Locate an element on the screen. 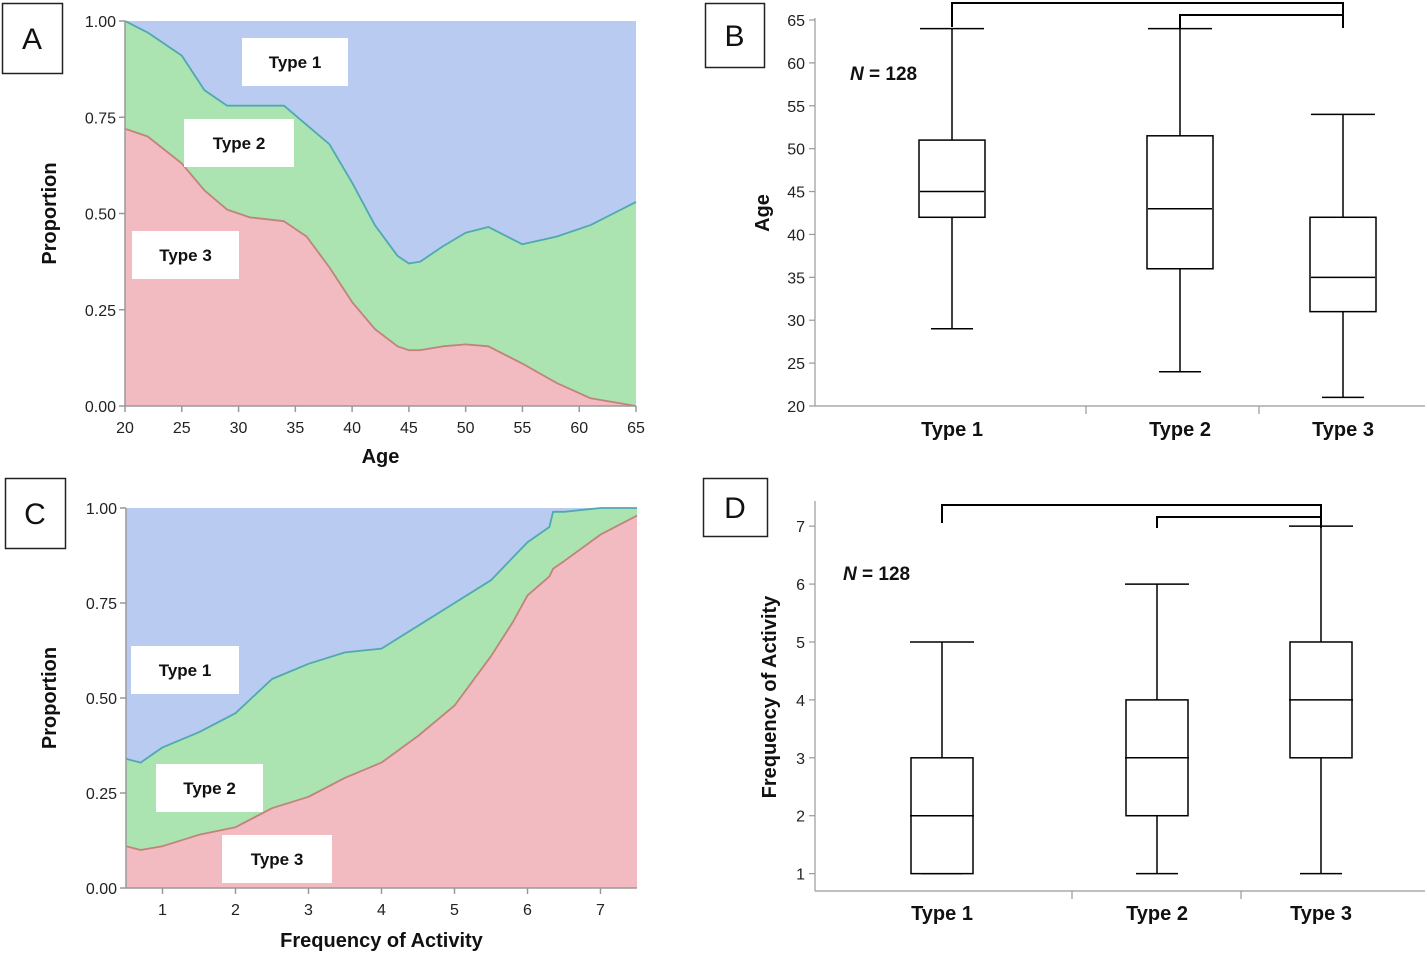  y-tick-label: 6 is located at coordinates (800, 585).